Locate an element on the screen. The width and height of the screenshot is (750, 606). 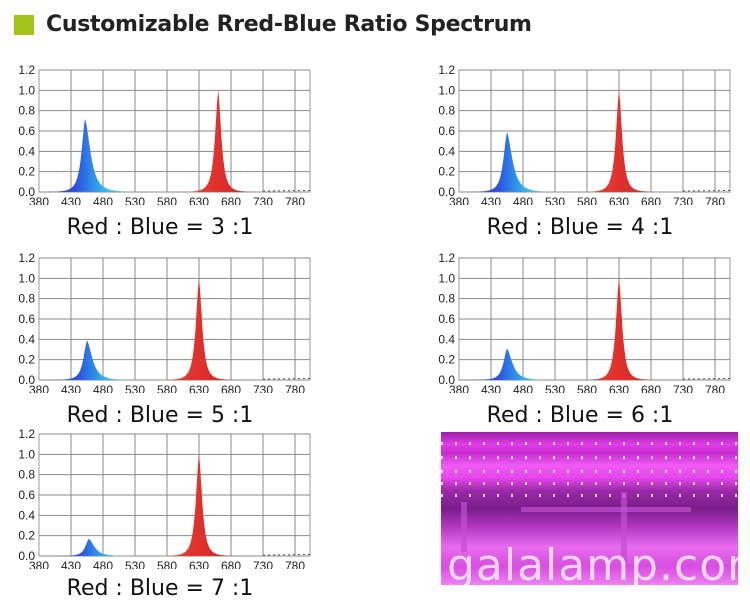
accent-square is located at coordinates (24, 24).